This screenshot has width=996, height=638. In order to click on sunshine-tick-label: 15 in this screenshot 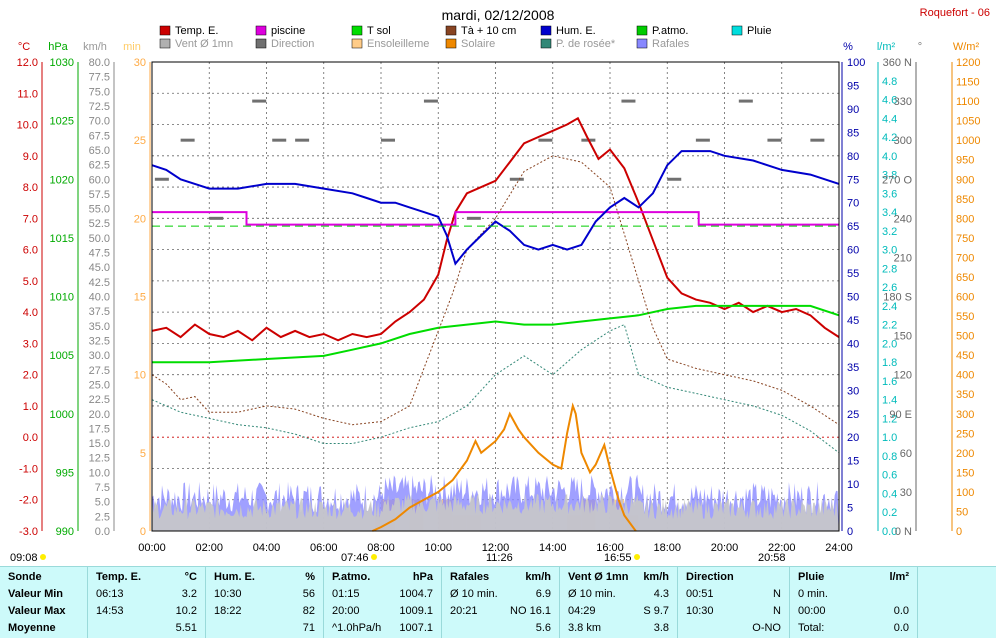, I will do `click(140, 298)`.